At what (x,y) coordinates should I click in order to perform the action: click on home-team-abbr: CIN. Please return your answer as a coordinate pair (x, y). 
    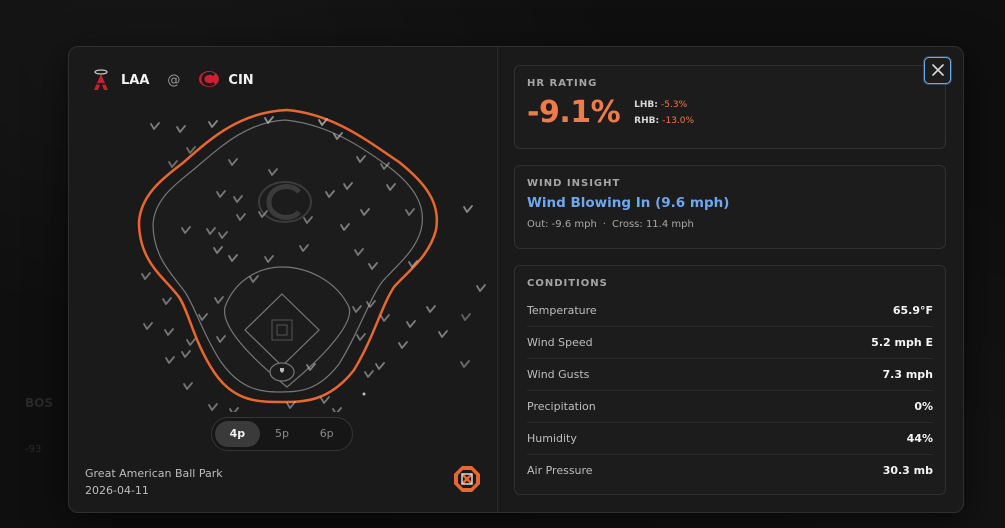
    Looking at the image, I should click on (241, 80).